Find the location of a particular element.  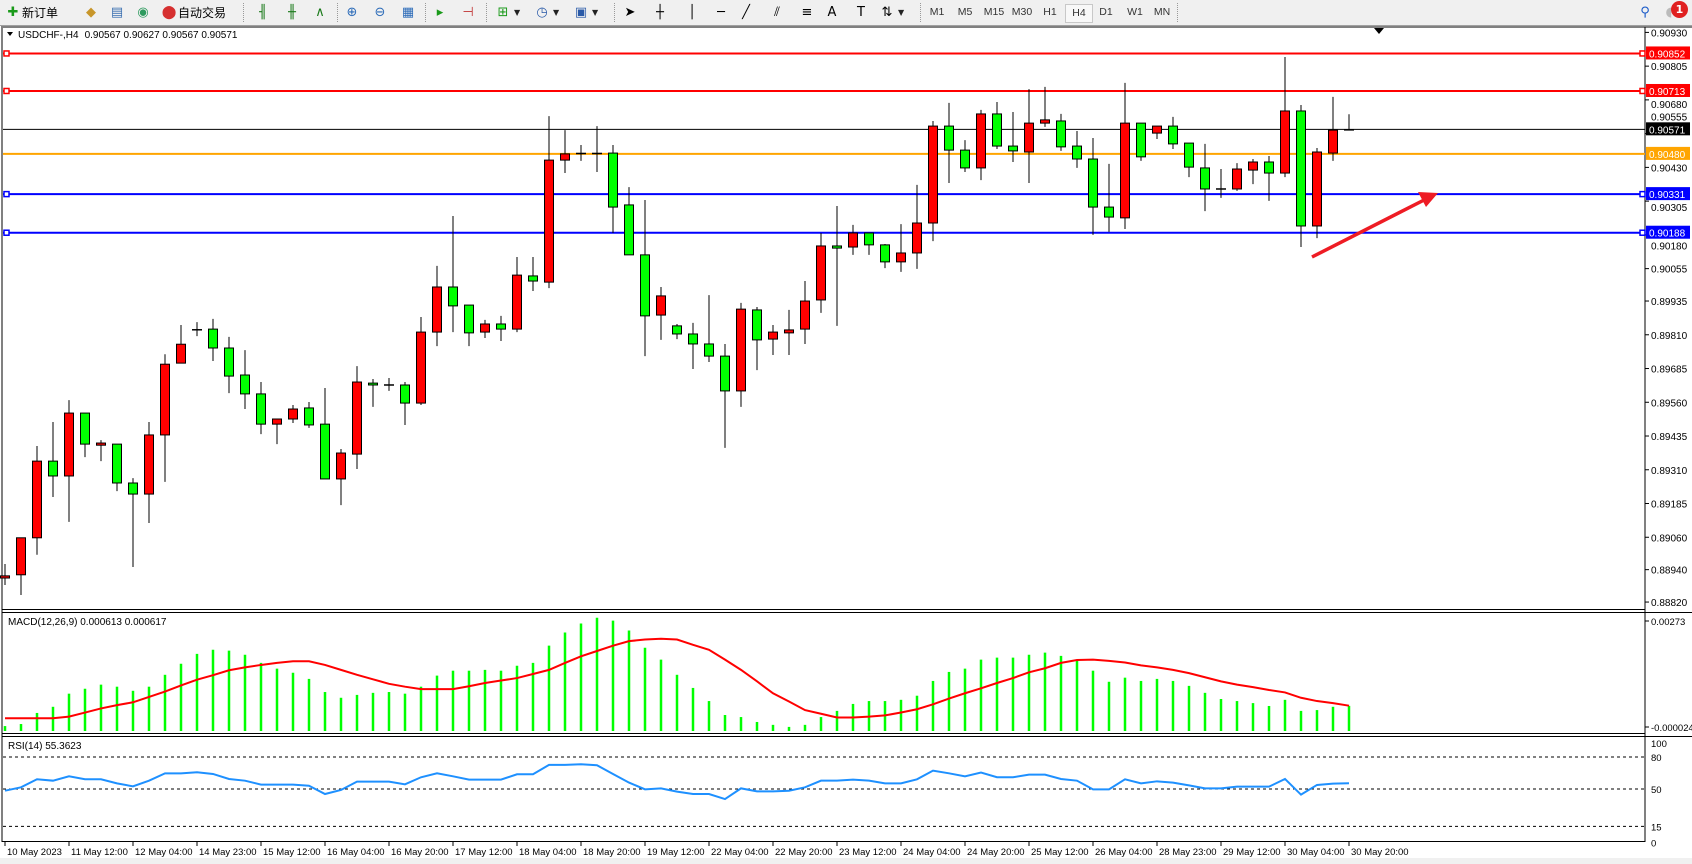

chart-shift-icon: ⊣ is located at coordinates (468, 12).